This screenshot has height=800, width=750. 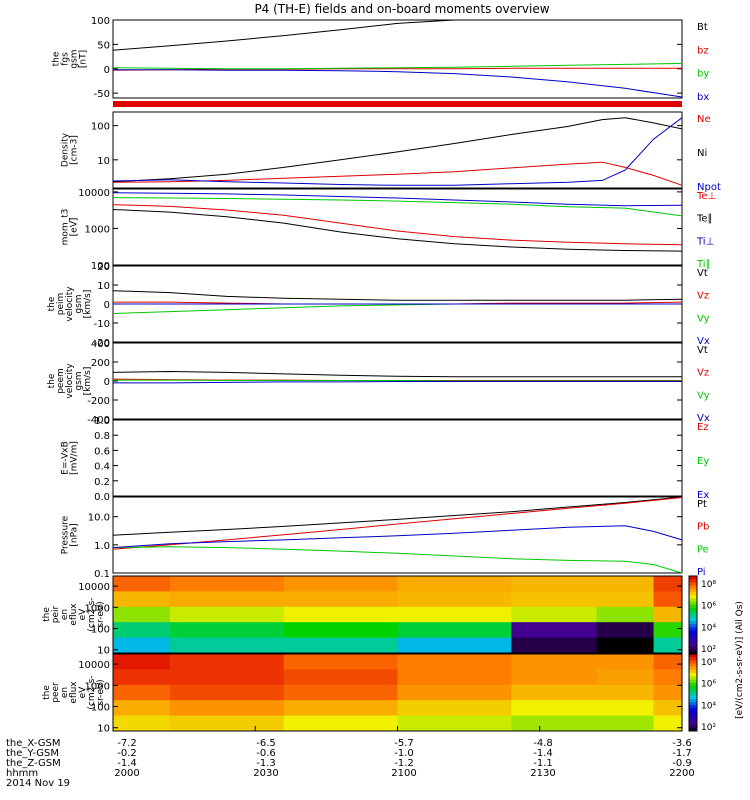 What do you see at coordinates (75, 150) in the screenshot?
I see `y-axis-label: [cm-3]` at bounding box center [75, 150].